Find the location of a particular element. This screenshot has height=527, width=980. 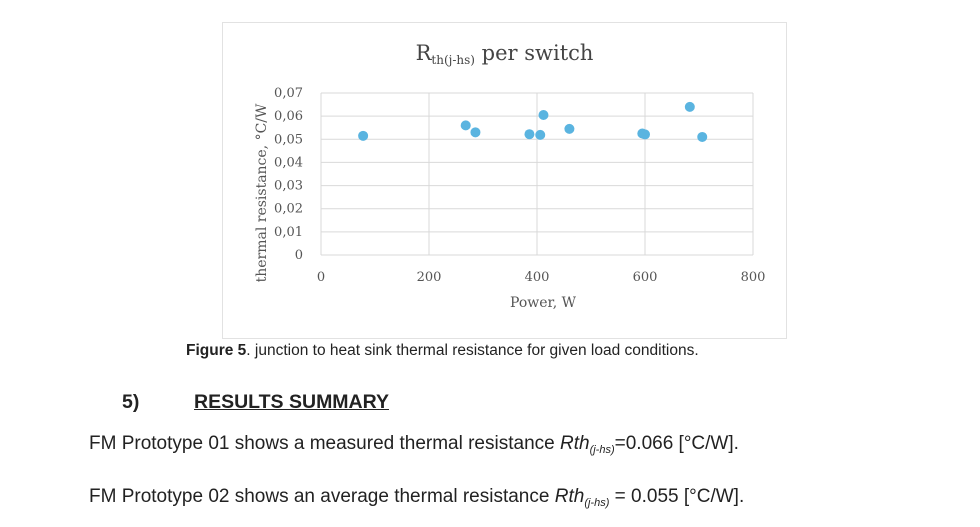

chart-title-rest: per switch is located at coordinates (534, 53).